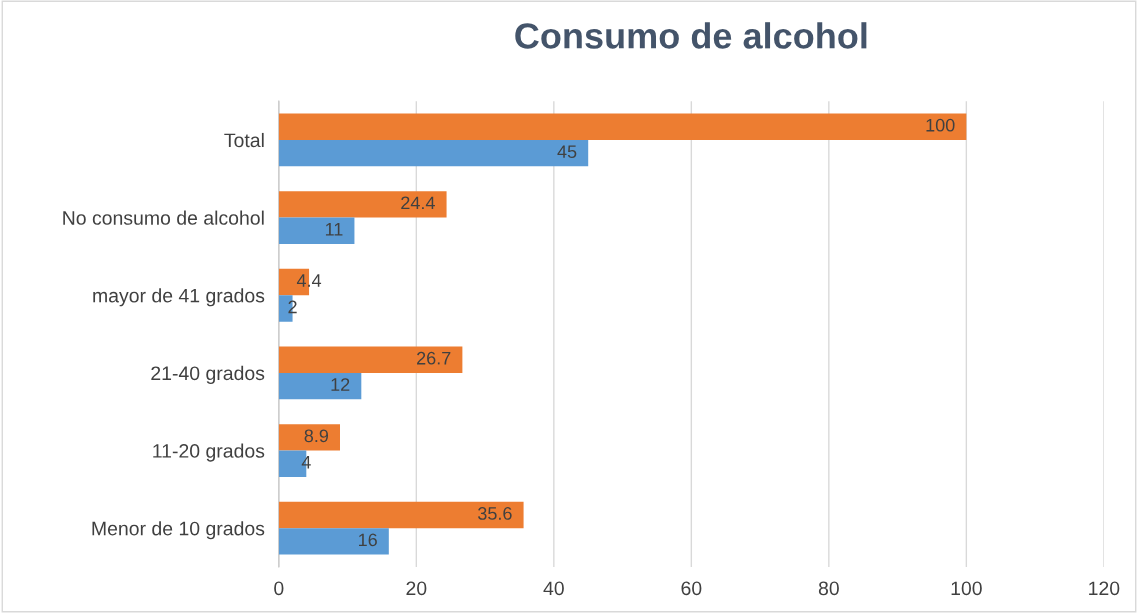  I want to click on data-label: 35.6, so click(495, 513).